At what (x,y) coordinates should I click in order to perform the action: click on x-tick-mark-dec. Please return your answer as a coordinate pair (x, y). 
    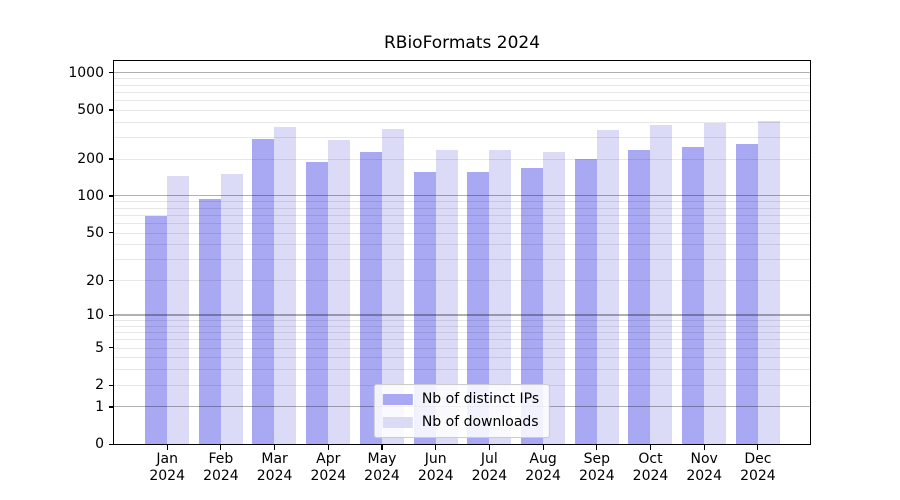
    Looking at the image, I should click on (758, 447).